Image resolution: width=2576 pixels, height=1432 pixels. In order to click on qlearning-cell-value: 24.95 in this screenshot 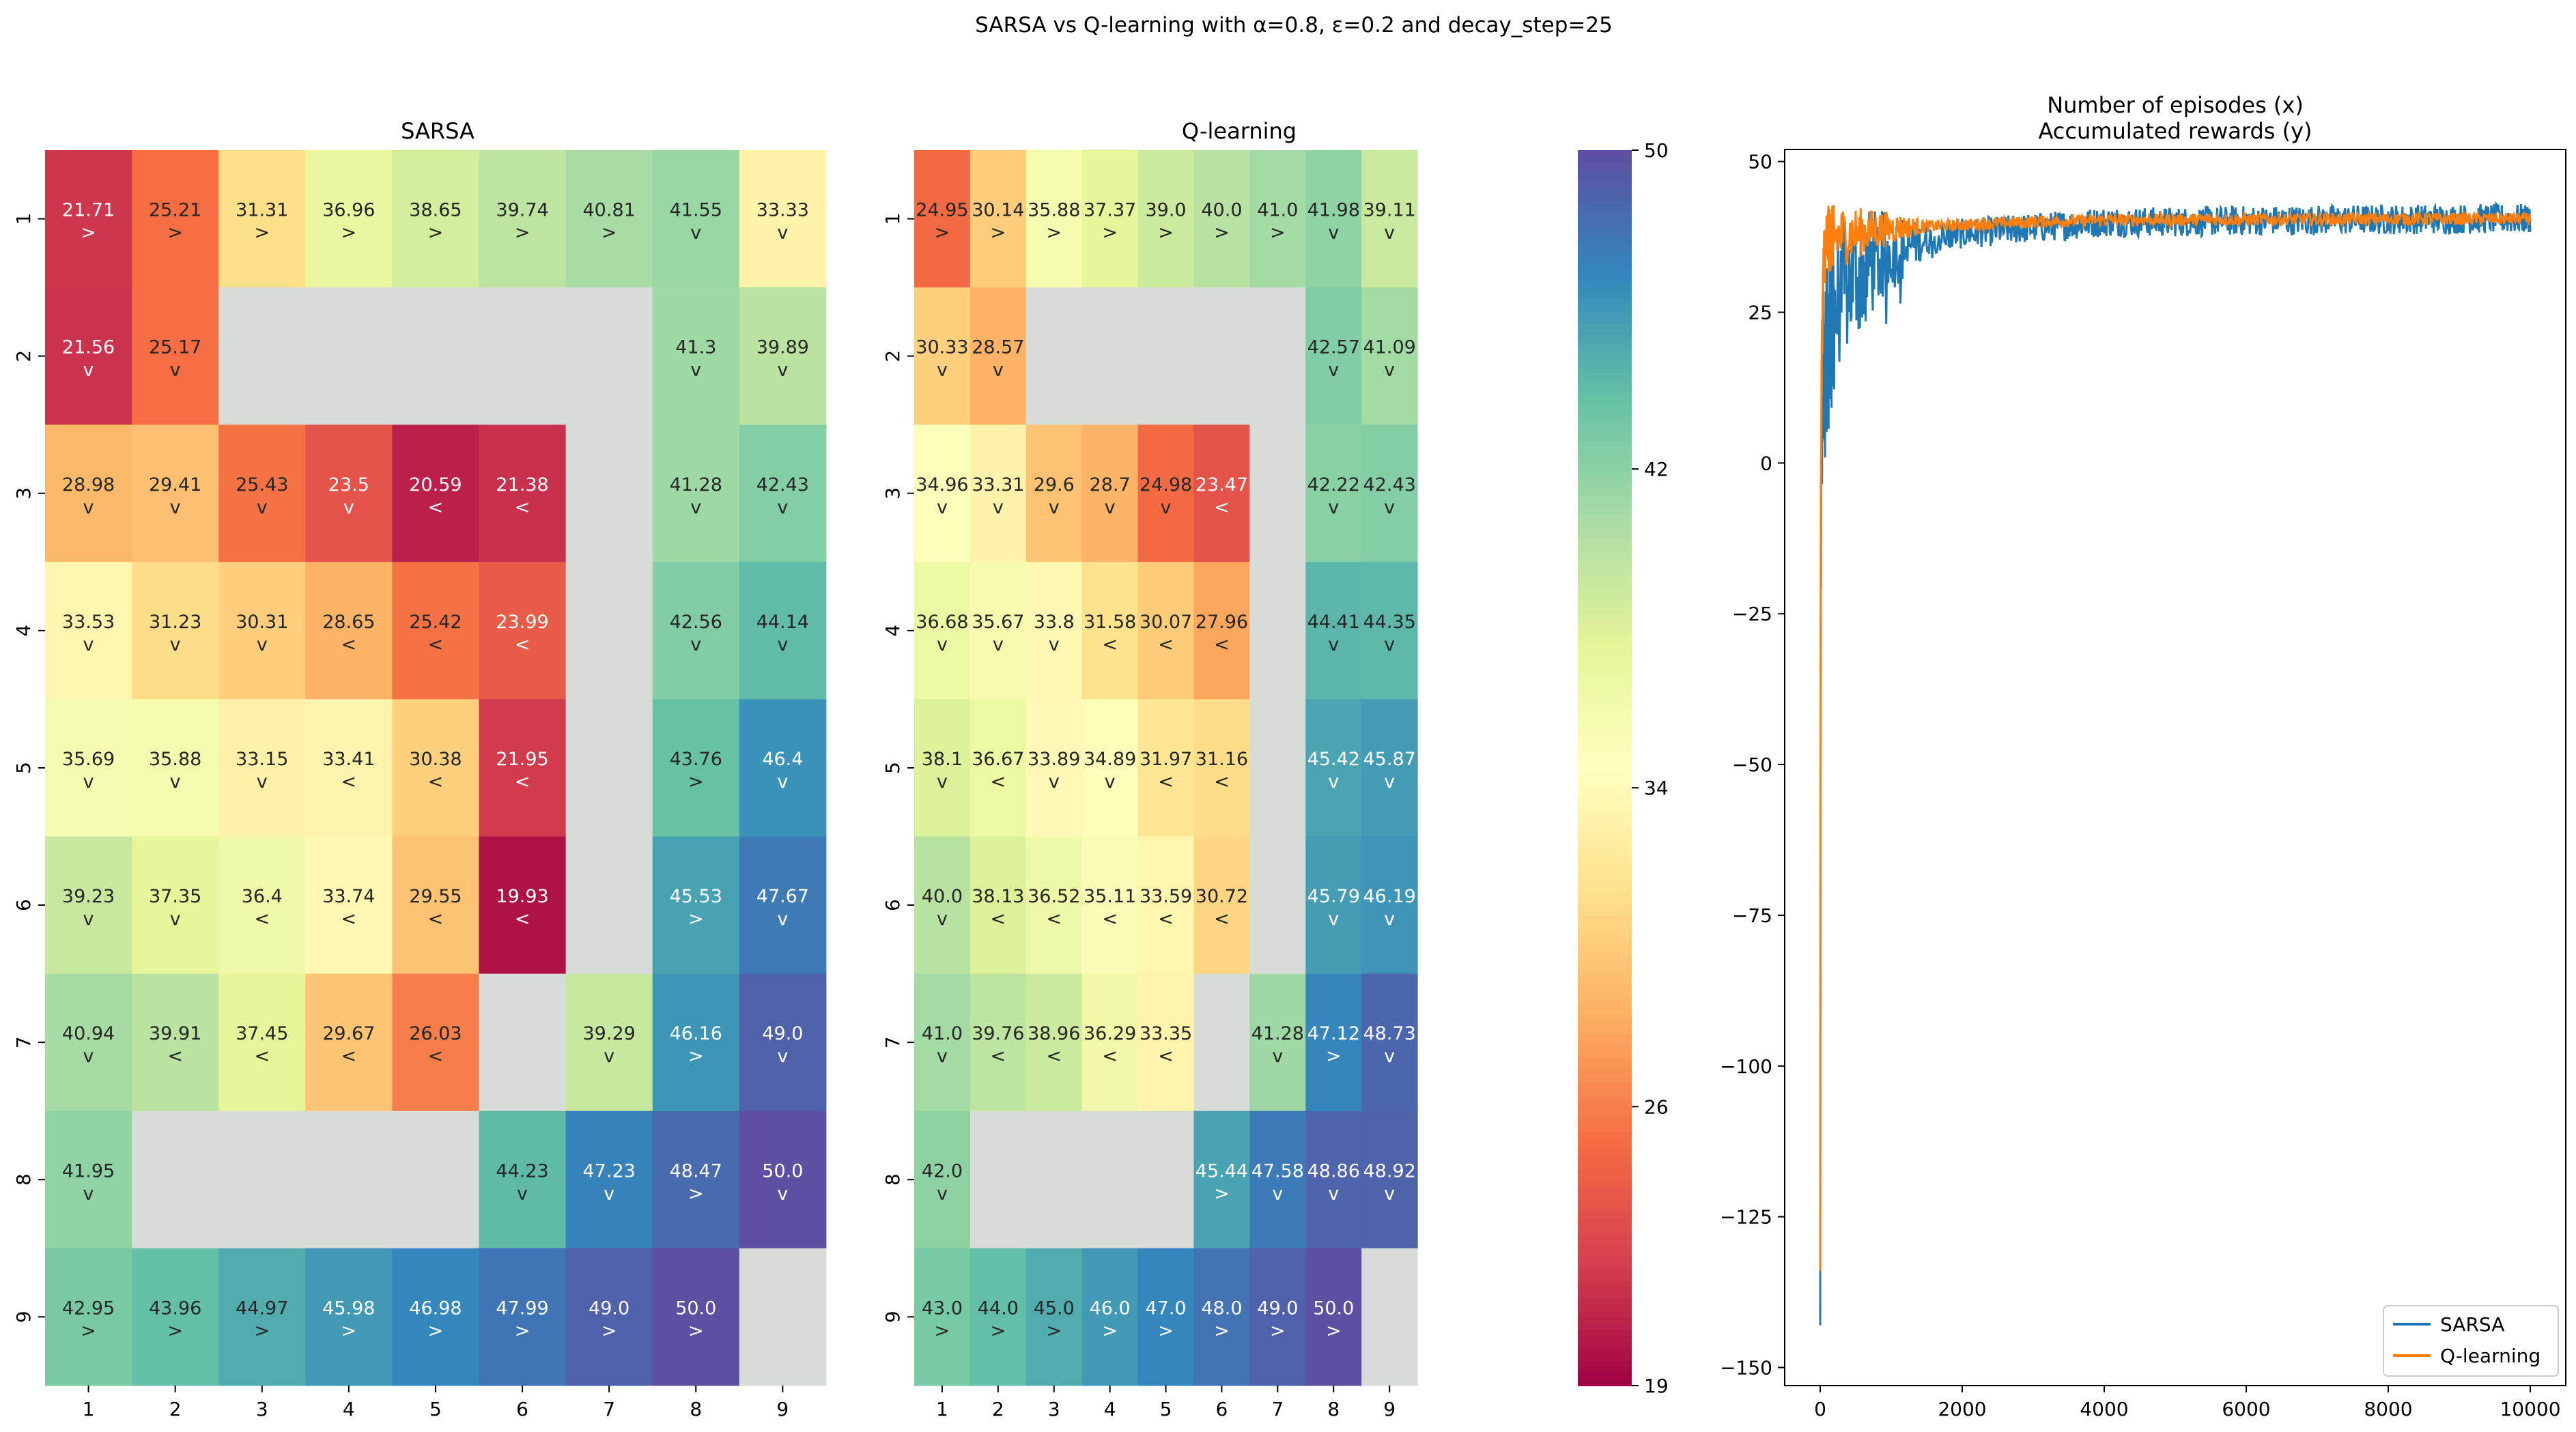, I will do `click(942, 210)`.